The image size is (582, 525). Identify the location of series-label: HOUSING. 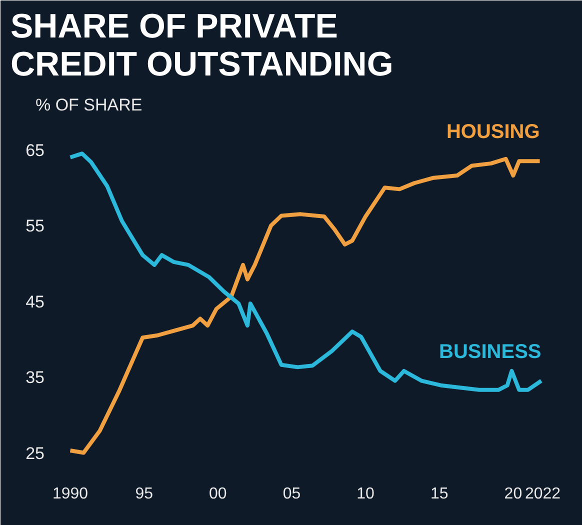
(493, 132).